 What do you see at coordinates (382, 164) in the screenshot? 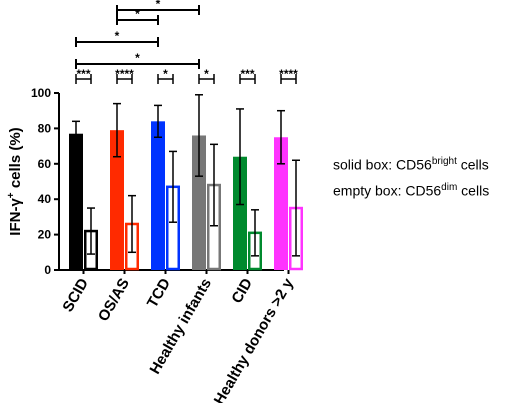
I see `legend-solid-prefix: solid box: CD56` at bounding box center [382, 164].